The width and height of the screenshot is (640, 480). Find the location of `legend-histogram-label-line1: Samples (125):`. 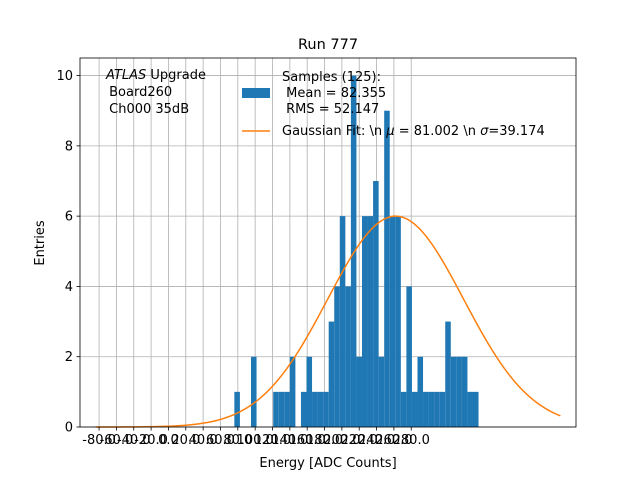

legend-histogram-label-line1: Samples (125): is located at coordinates (331, 77).